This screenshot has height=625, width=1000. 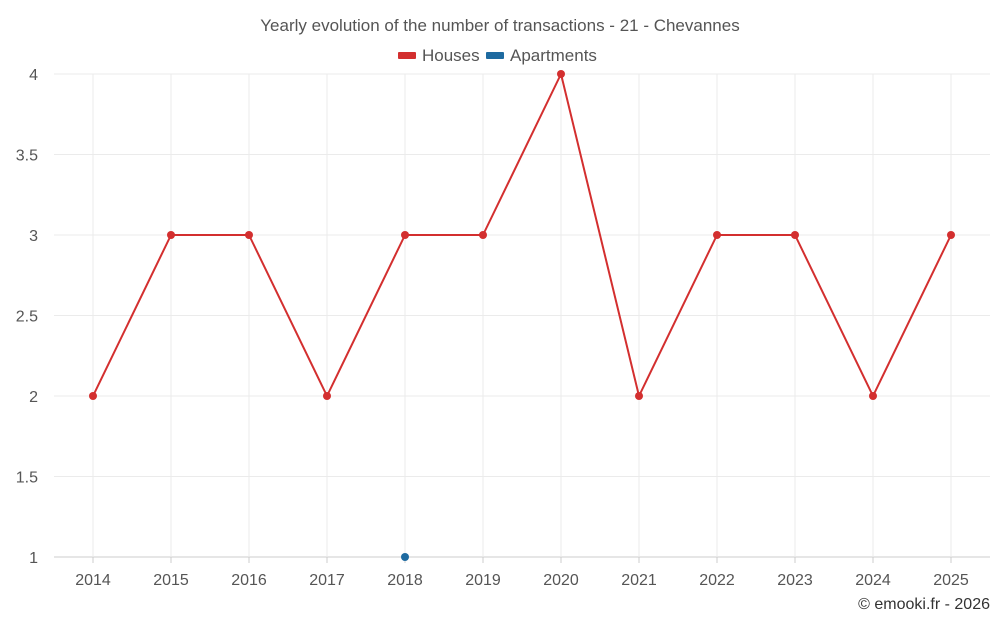 I want to click on data-point-houses-2014, so click(x=93, y=396).